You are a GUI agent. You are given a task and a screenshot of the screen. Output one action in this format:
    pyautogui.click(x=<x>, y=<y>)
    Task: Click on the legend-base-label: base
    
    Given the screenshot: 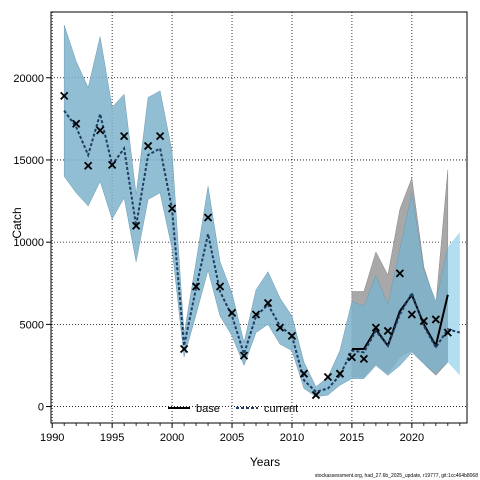 What is the action you would take?
    pyautogui.click(x=208, y=409)
    